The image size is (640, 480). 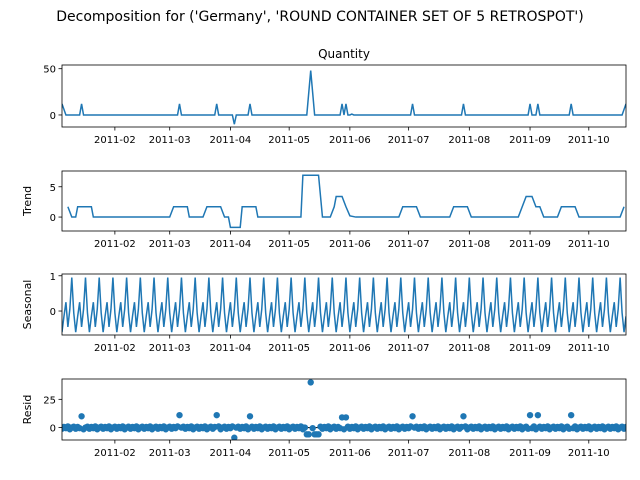 I want to click on ylabel: Seasonal, so click(x=27, y=305).